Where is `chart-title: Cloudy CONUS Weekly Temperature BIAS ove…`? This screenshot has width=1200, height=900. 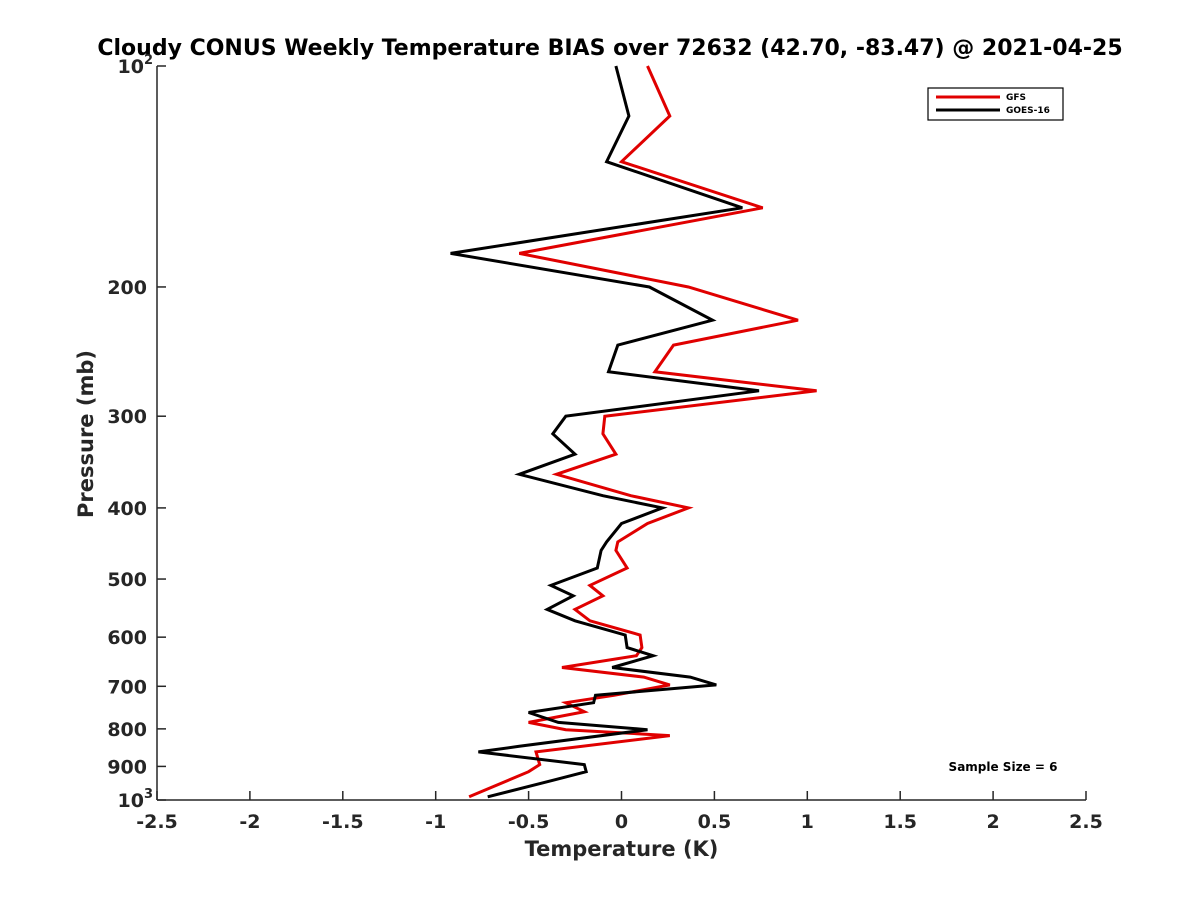
chart-title: Cloudy CONUS Weekly Temperature BIAS ove… is located at coordinates (609, 48).